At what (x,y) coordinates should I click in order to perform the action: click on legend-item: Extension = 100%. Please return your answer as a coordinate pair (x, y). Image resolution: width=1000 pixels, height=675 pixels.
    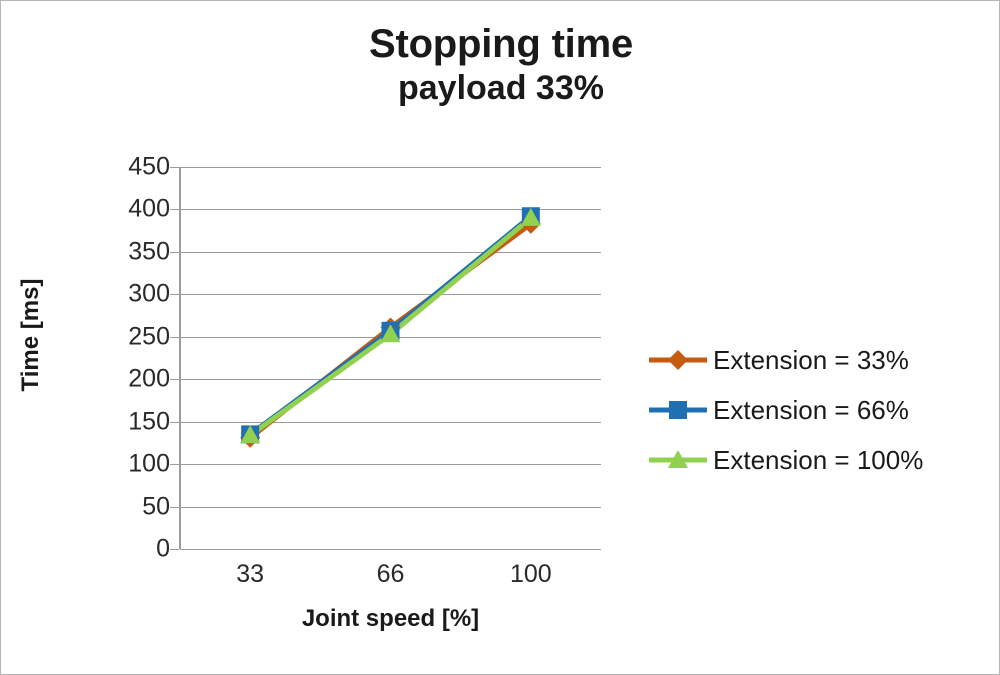
    Looking at the image, I should click on (819, 460).